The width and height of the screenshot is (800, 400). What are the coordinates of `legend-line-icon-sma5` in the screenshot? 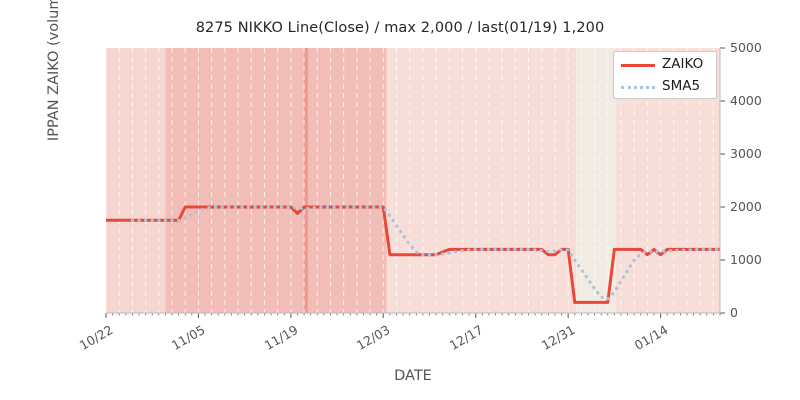 It's located at (638, 87).